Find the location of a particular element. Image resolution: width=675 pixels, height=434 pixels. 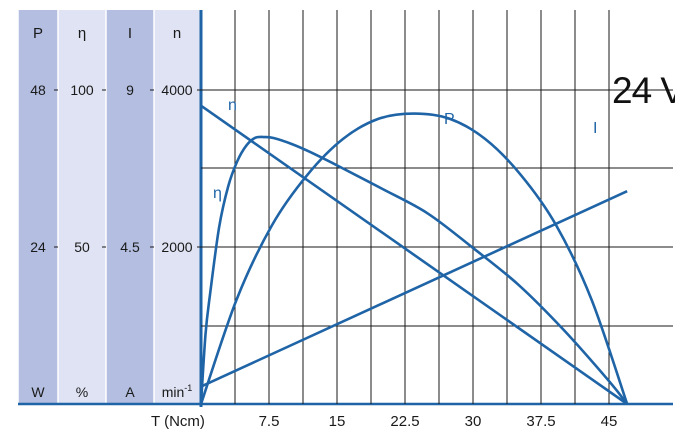

column-tick-label: 4.5 is located at coordinates (130, 247).